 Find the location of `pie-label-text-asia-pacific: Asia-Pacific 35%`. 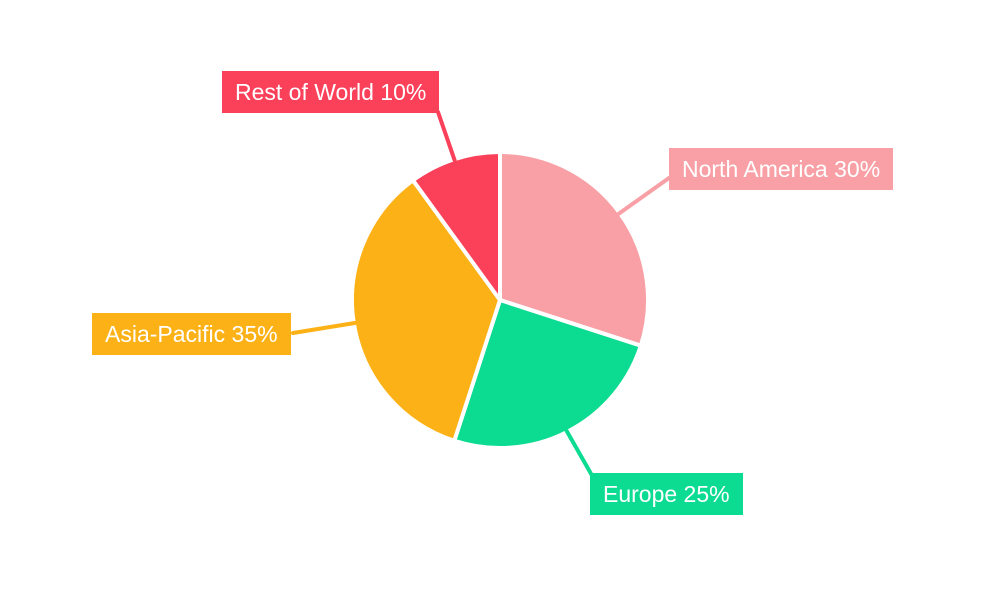

pie-label-text-asia-pacific: Asia-Pacific 35% is located at coordinates (191, 334).